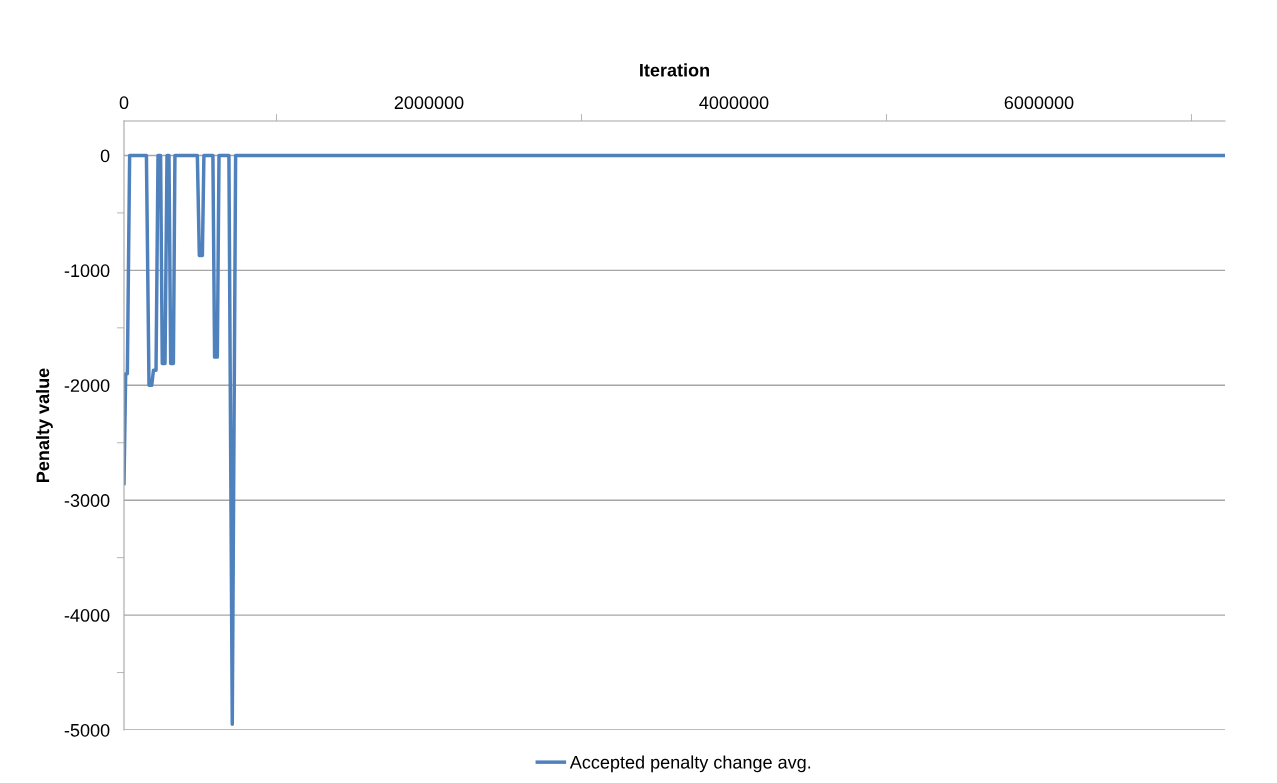  I want to click on x-axis-title: Iteration, so click(674, 70).